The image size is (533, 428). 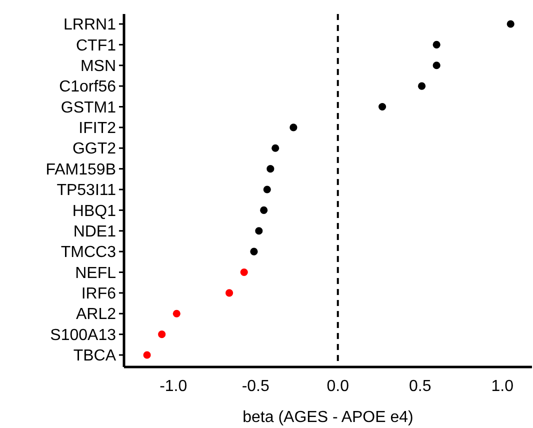 I want to click on x-tick-label: 0.5, so click(x=420, y=386).